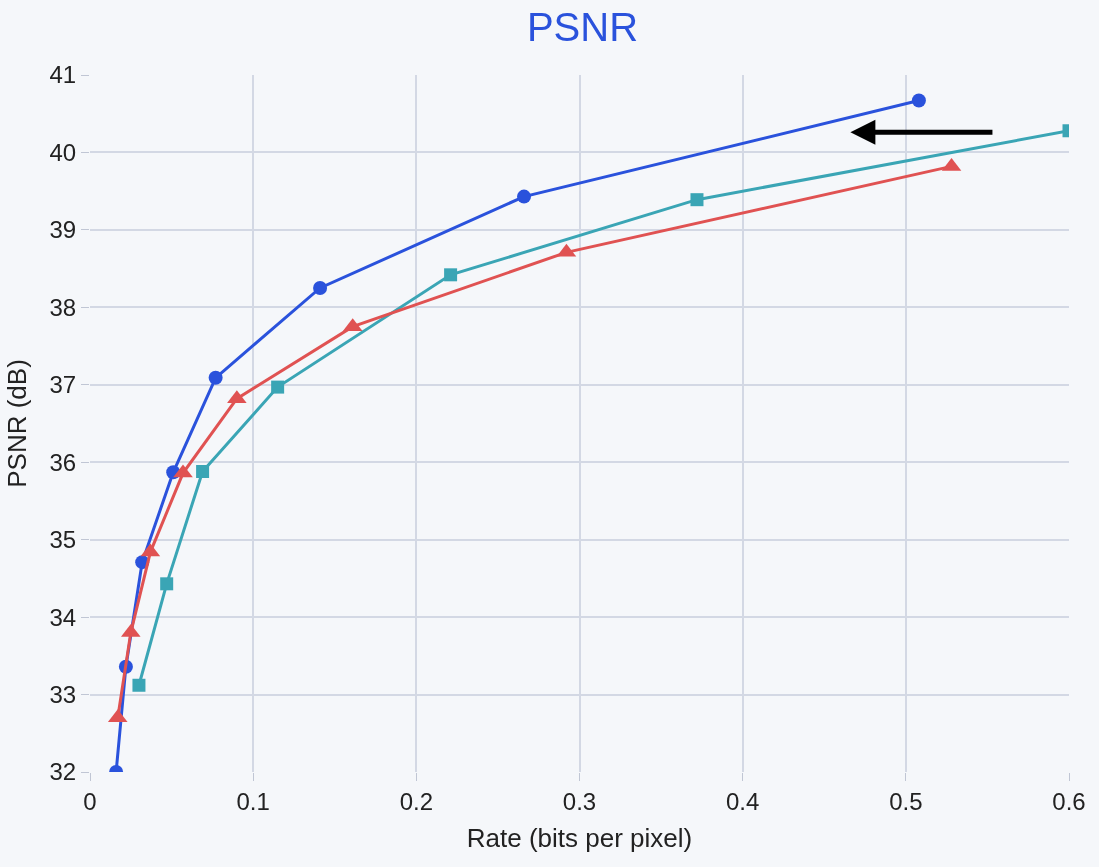 The image size is (1099, 867). Describe the element at coordinates (579, 801) in the screenshot. I see `x-tick-label: 0.3` at that location.